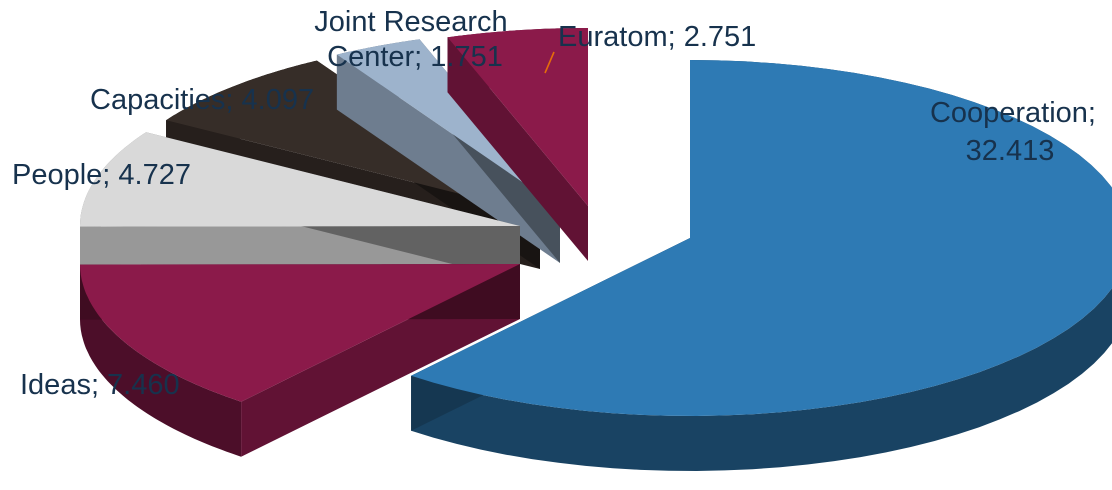 The width and height of the screenshot is (1112, 490). Describe the element at coordinates (657, 37) in the screenshot. I see `label-euratom: Euratom; 2.751` at that location.